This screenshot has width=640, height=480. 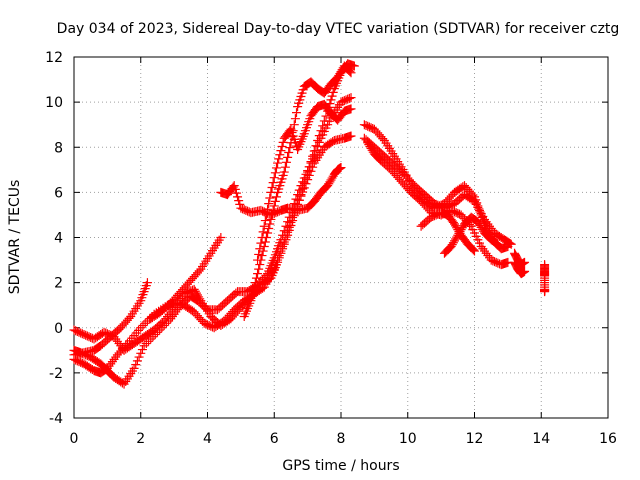 What do you see at coordinates (58, 193) in the screenshot?
I see `y-tick-label: 6` at bounding box center [58, 193].